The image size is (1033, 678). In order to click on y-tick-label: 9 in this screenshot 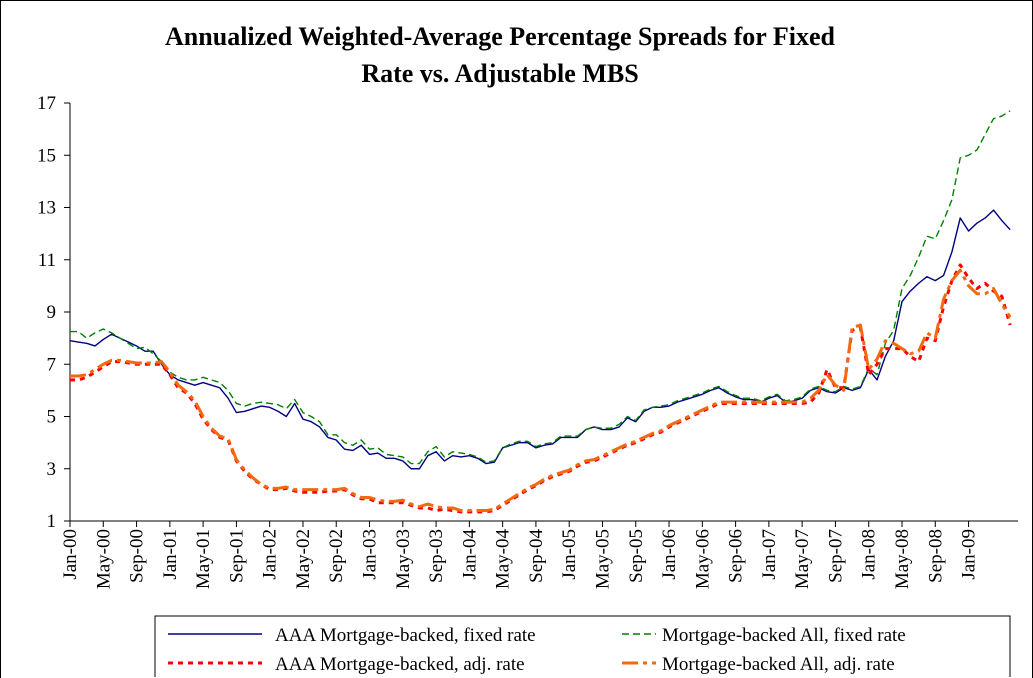, I will do `click(52, 312)`.